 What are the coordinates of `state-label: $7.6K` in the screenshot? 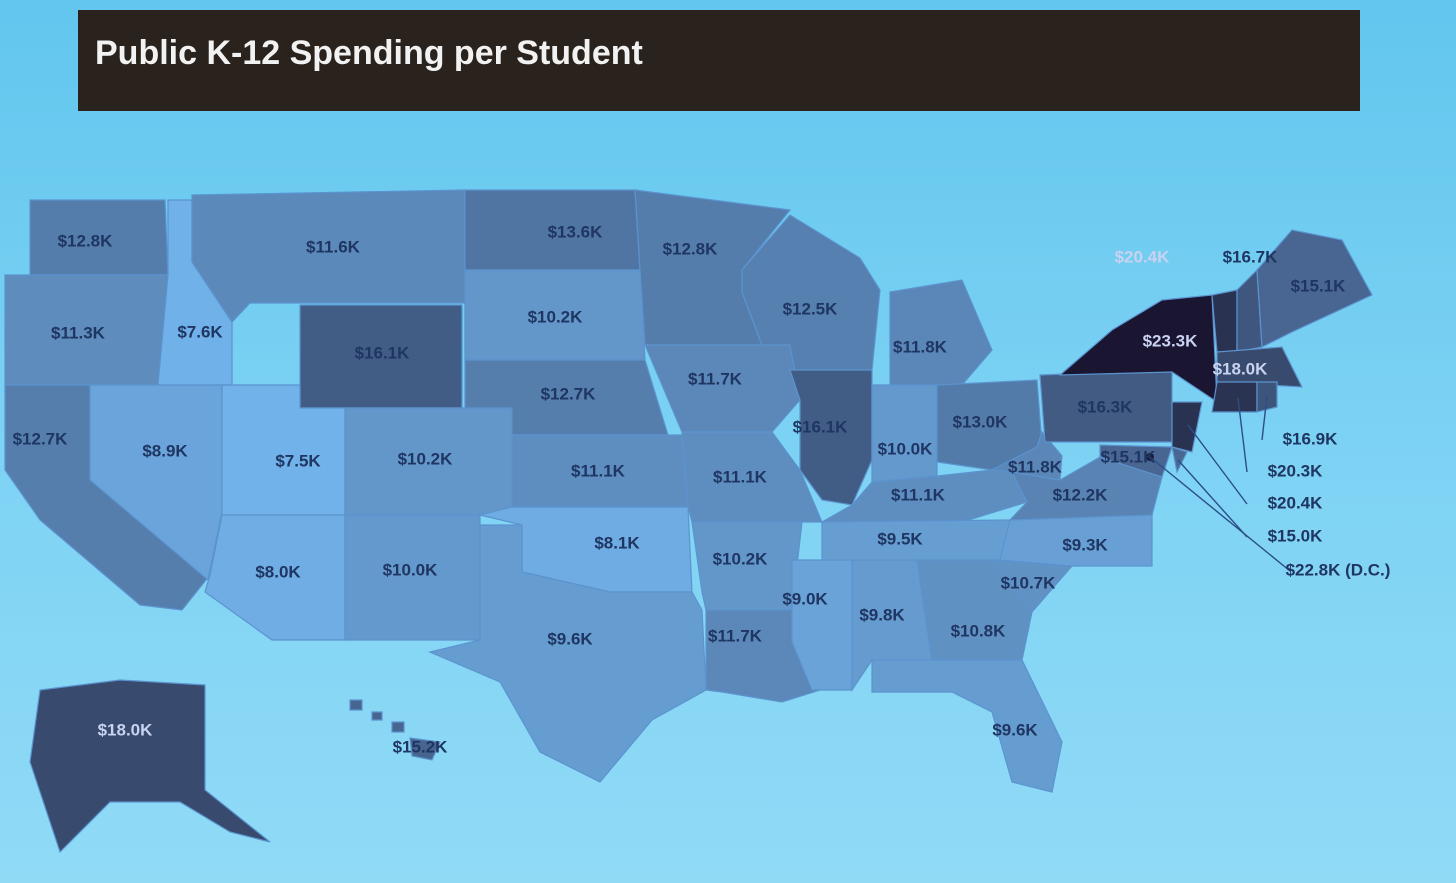 It's located at (200, 331).